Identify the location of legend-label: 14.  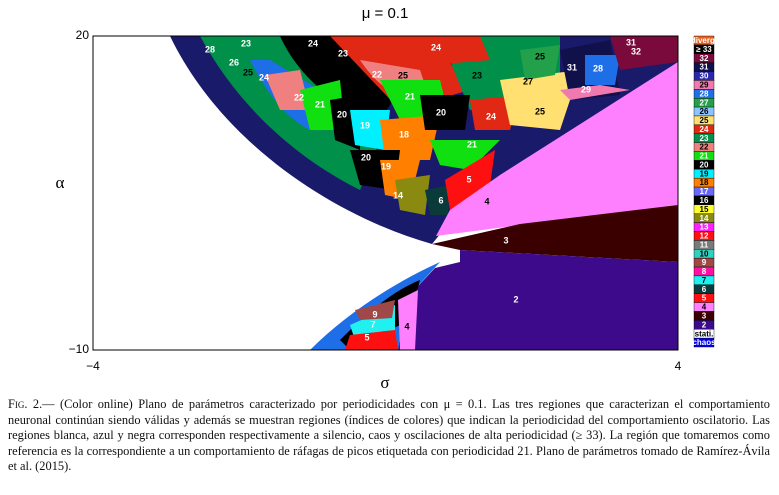
(704, 218).